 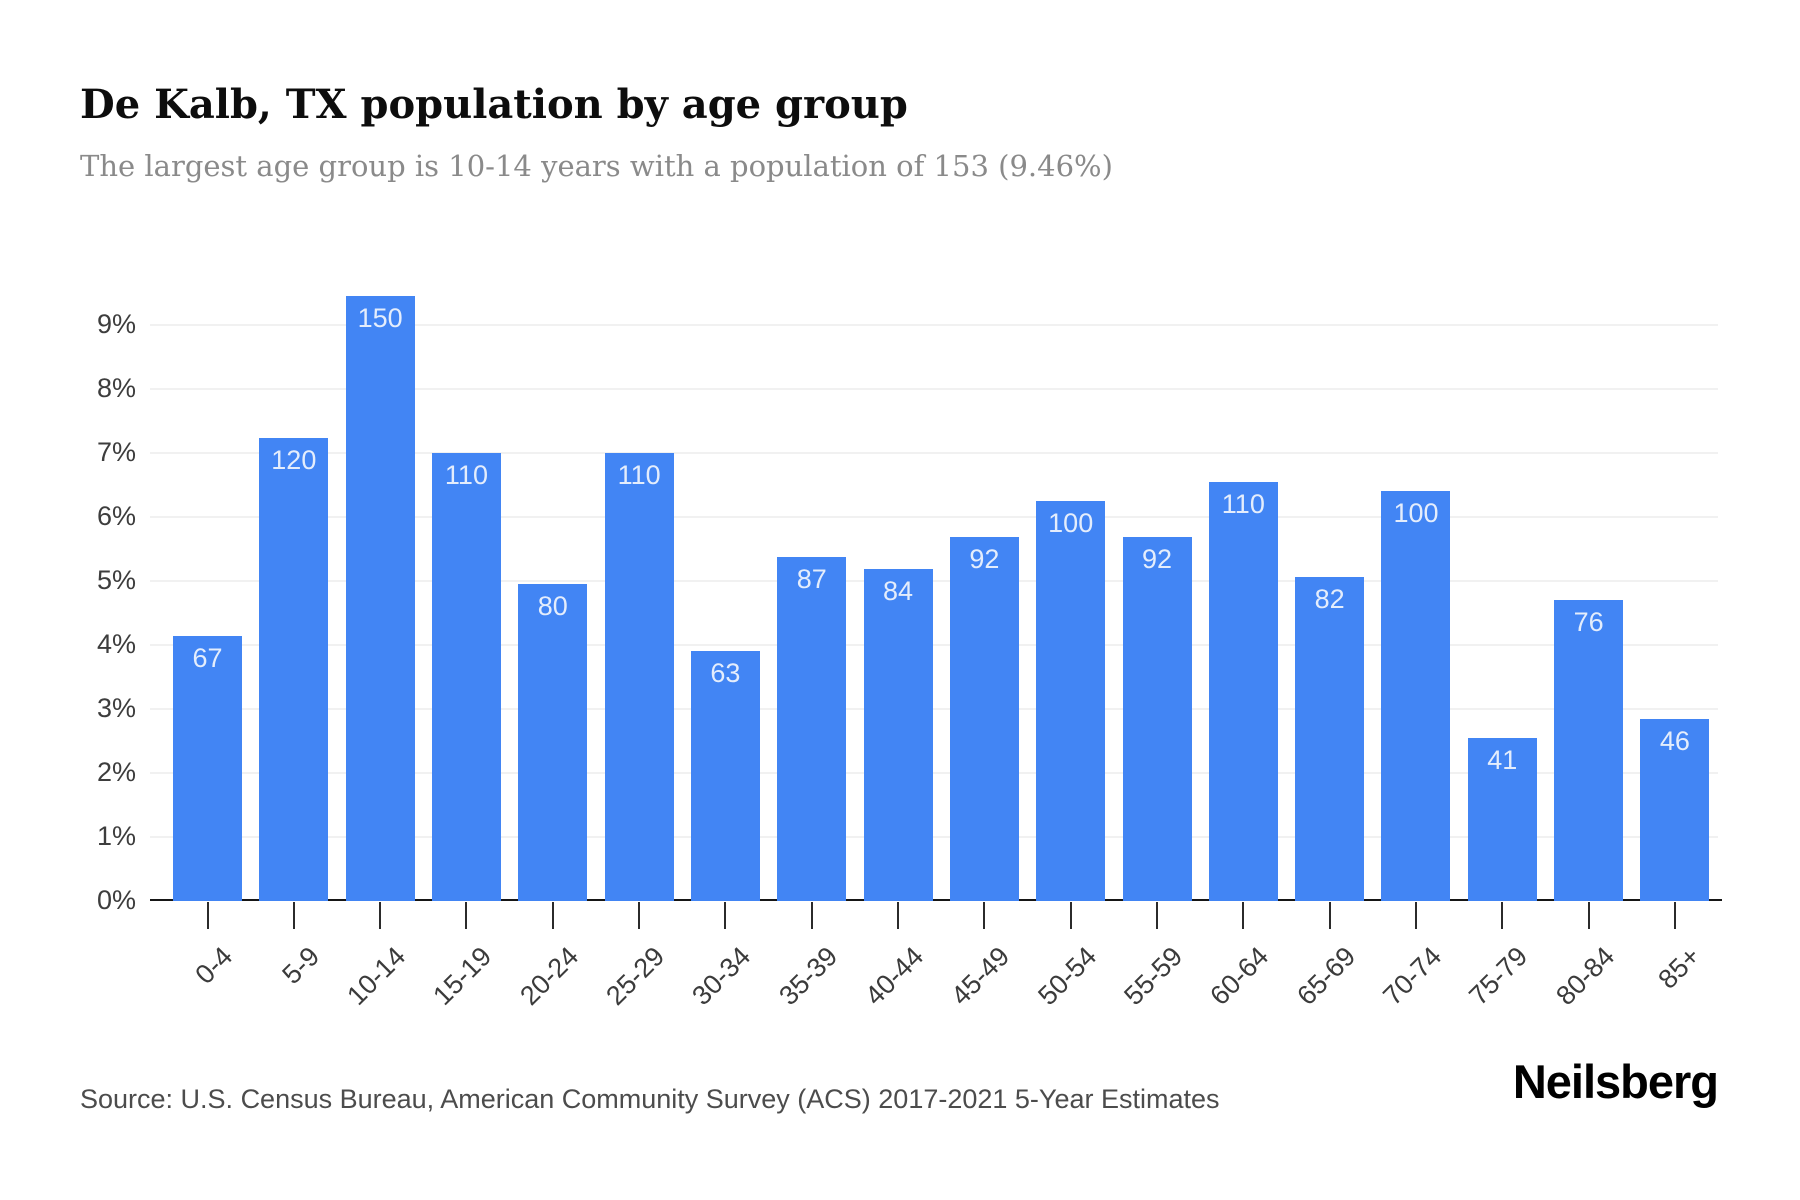 What do you see at coordinates (494, 104) in the screenshot?
I see `chart-title: De Kalb, TX population by age group` at bounding box center [494, 104].